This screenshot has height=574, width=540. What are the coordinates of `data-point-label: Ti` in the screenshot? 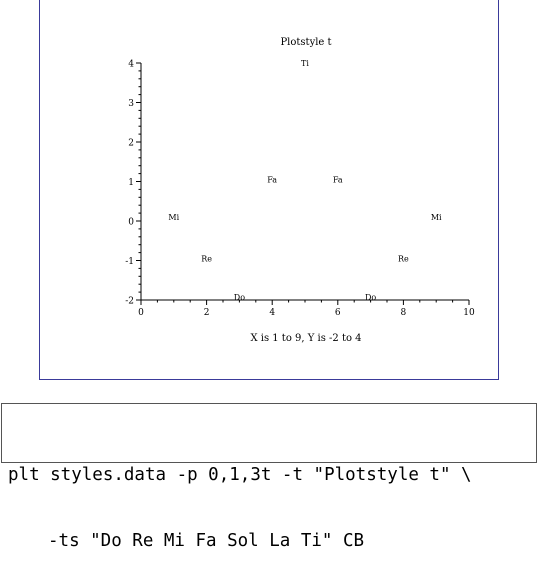 It's located at (305, 63).